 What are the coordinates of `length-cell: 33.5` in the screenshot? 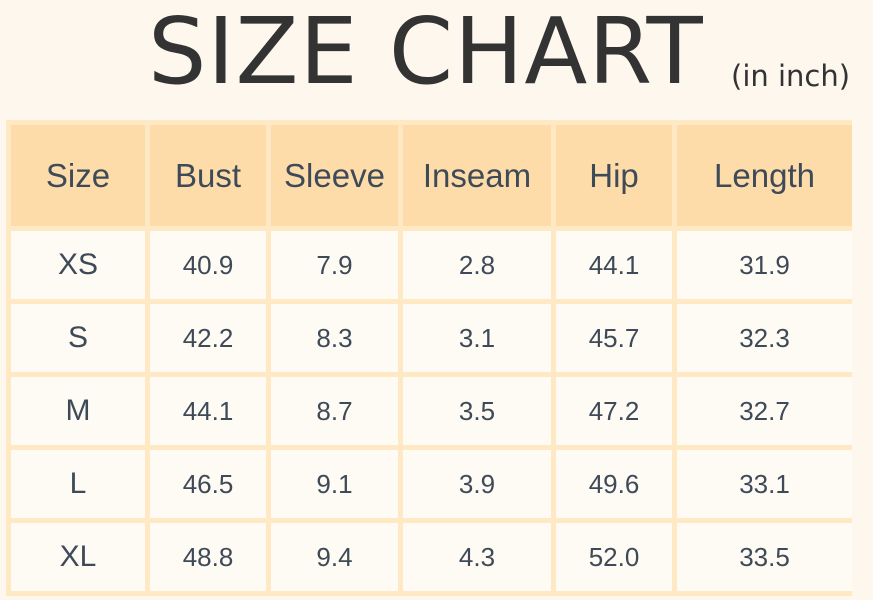 It's located at (764, 557).